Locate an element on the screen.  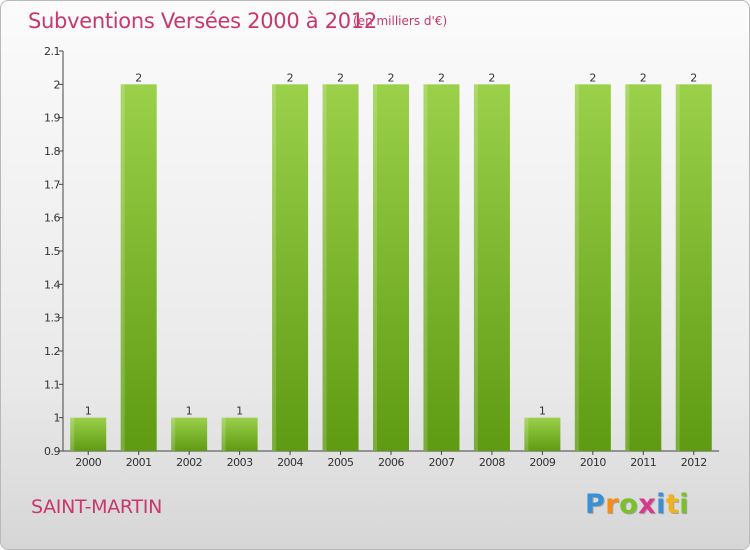
y-tick-label: 0.9 is located at coordinates (52, 451).